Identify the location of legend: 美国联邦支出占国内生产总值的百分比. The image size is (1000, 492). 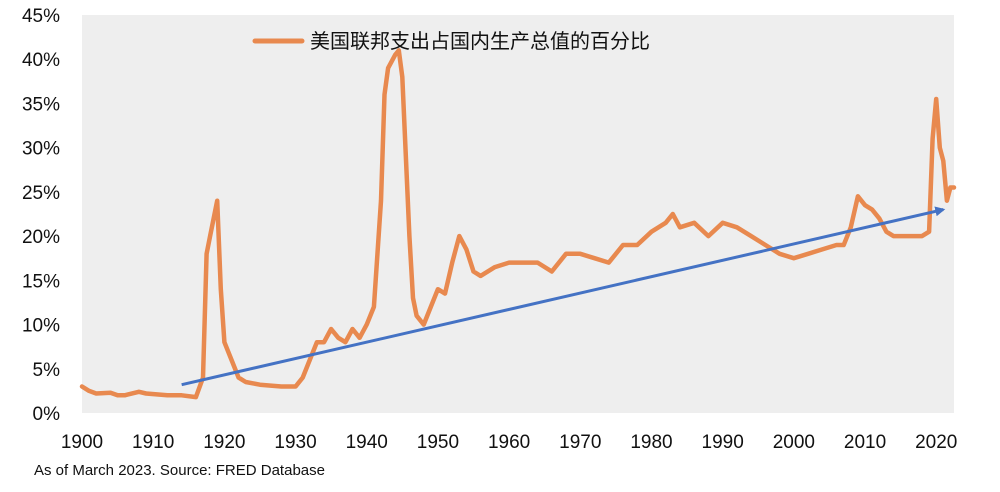
(451, 41).